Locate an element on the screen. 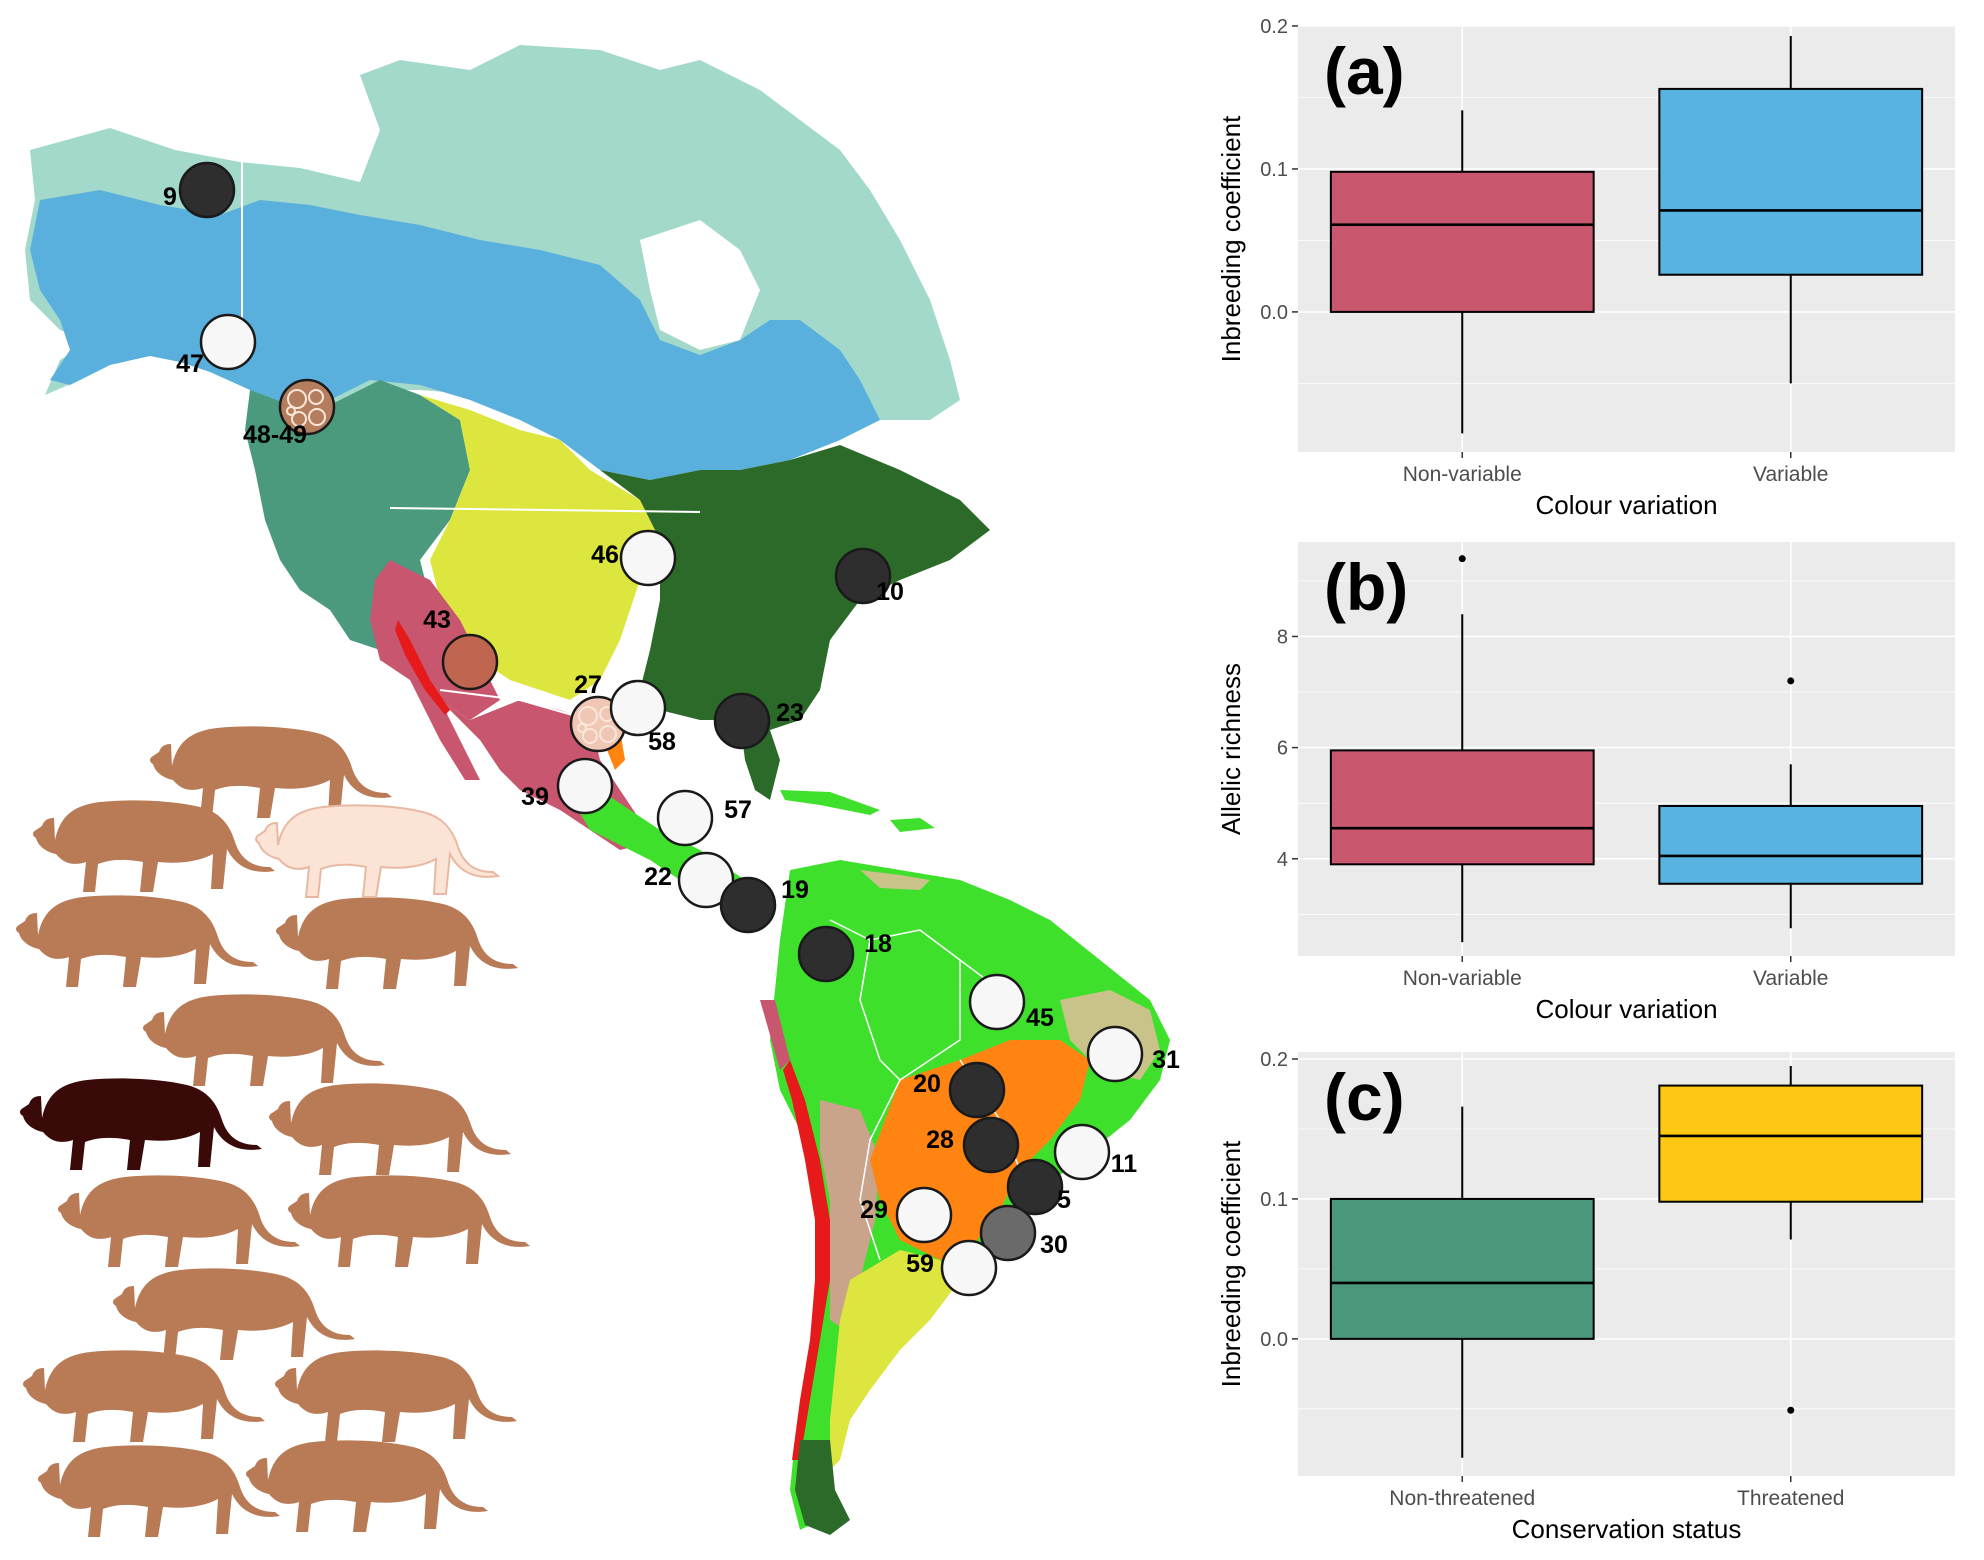 The height and width of the screenshot is (1560, 1984). site-label: 27 is located at coordinates (588, 685).